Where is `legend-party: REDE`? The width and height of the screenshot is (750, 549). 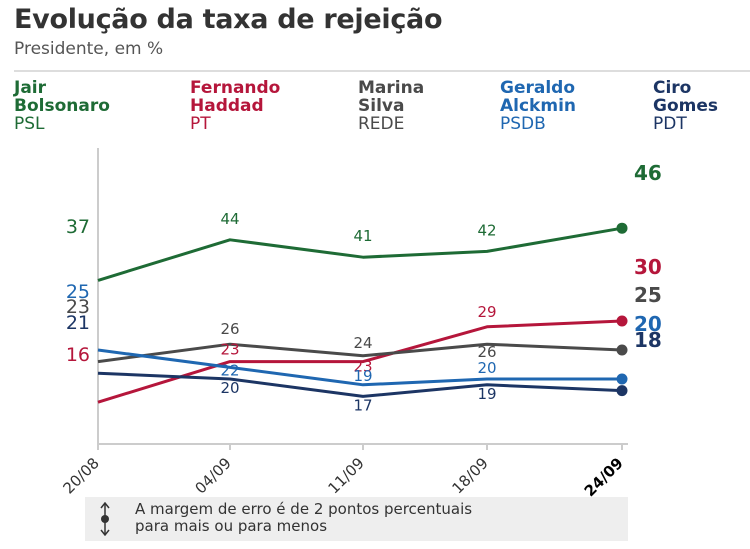
legend-party: REDE is located at coordinates (381, 124).